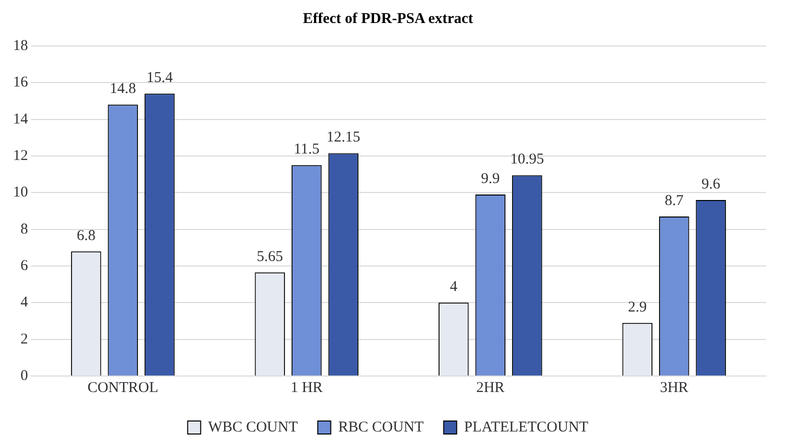  Describe the element at coordinates (24, 376) in the screenshot. I see `y-tick-label: 0` at that location.